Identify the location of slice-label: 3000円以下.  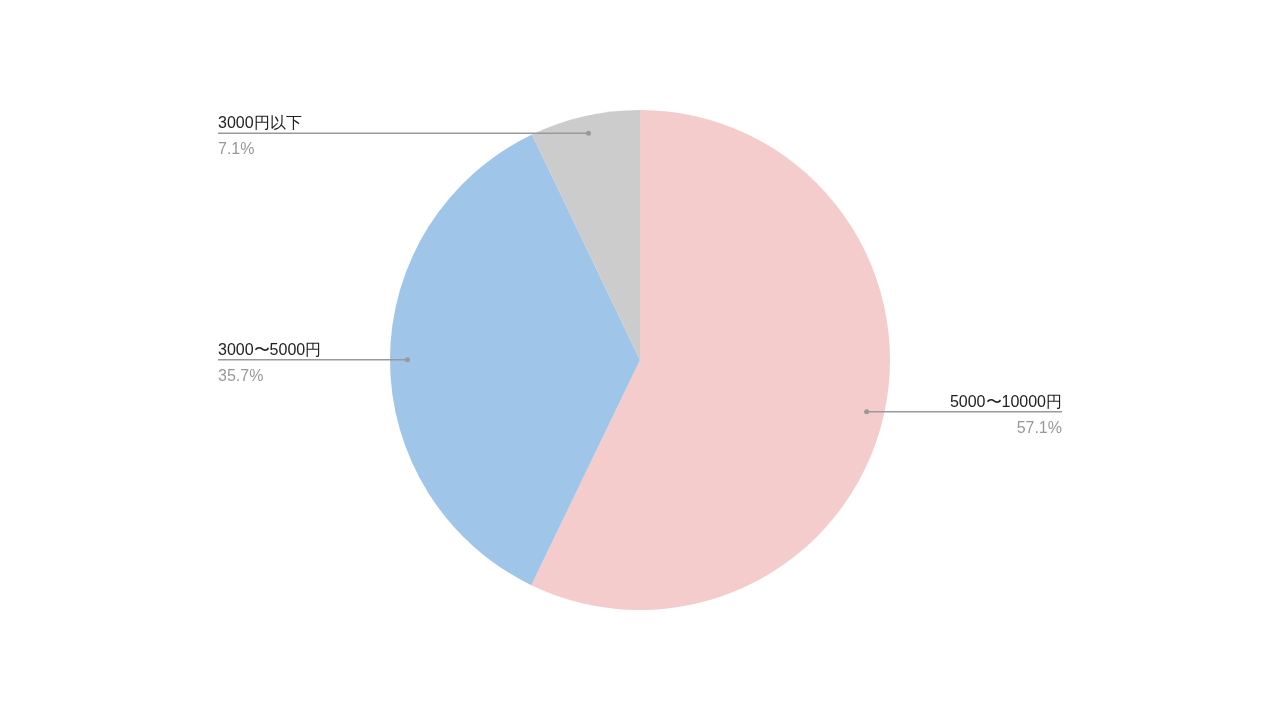
(260, 123).